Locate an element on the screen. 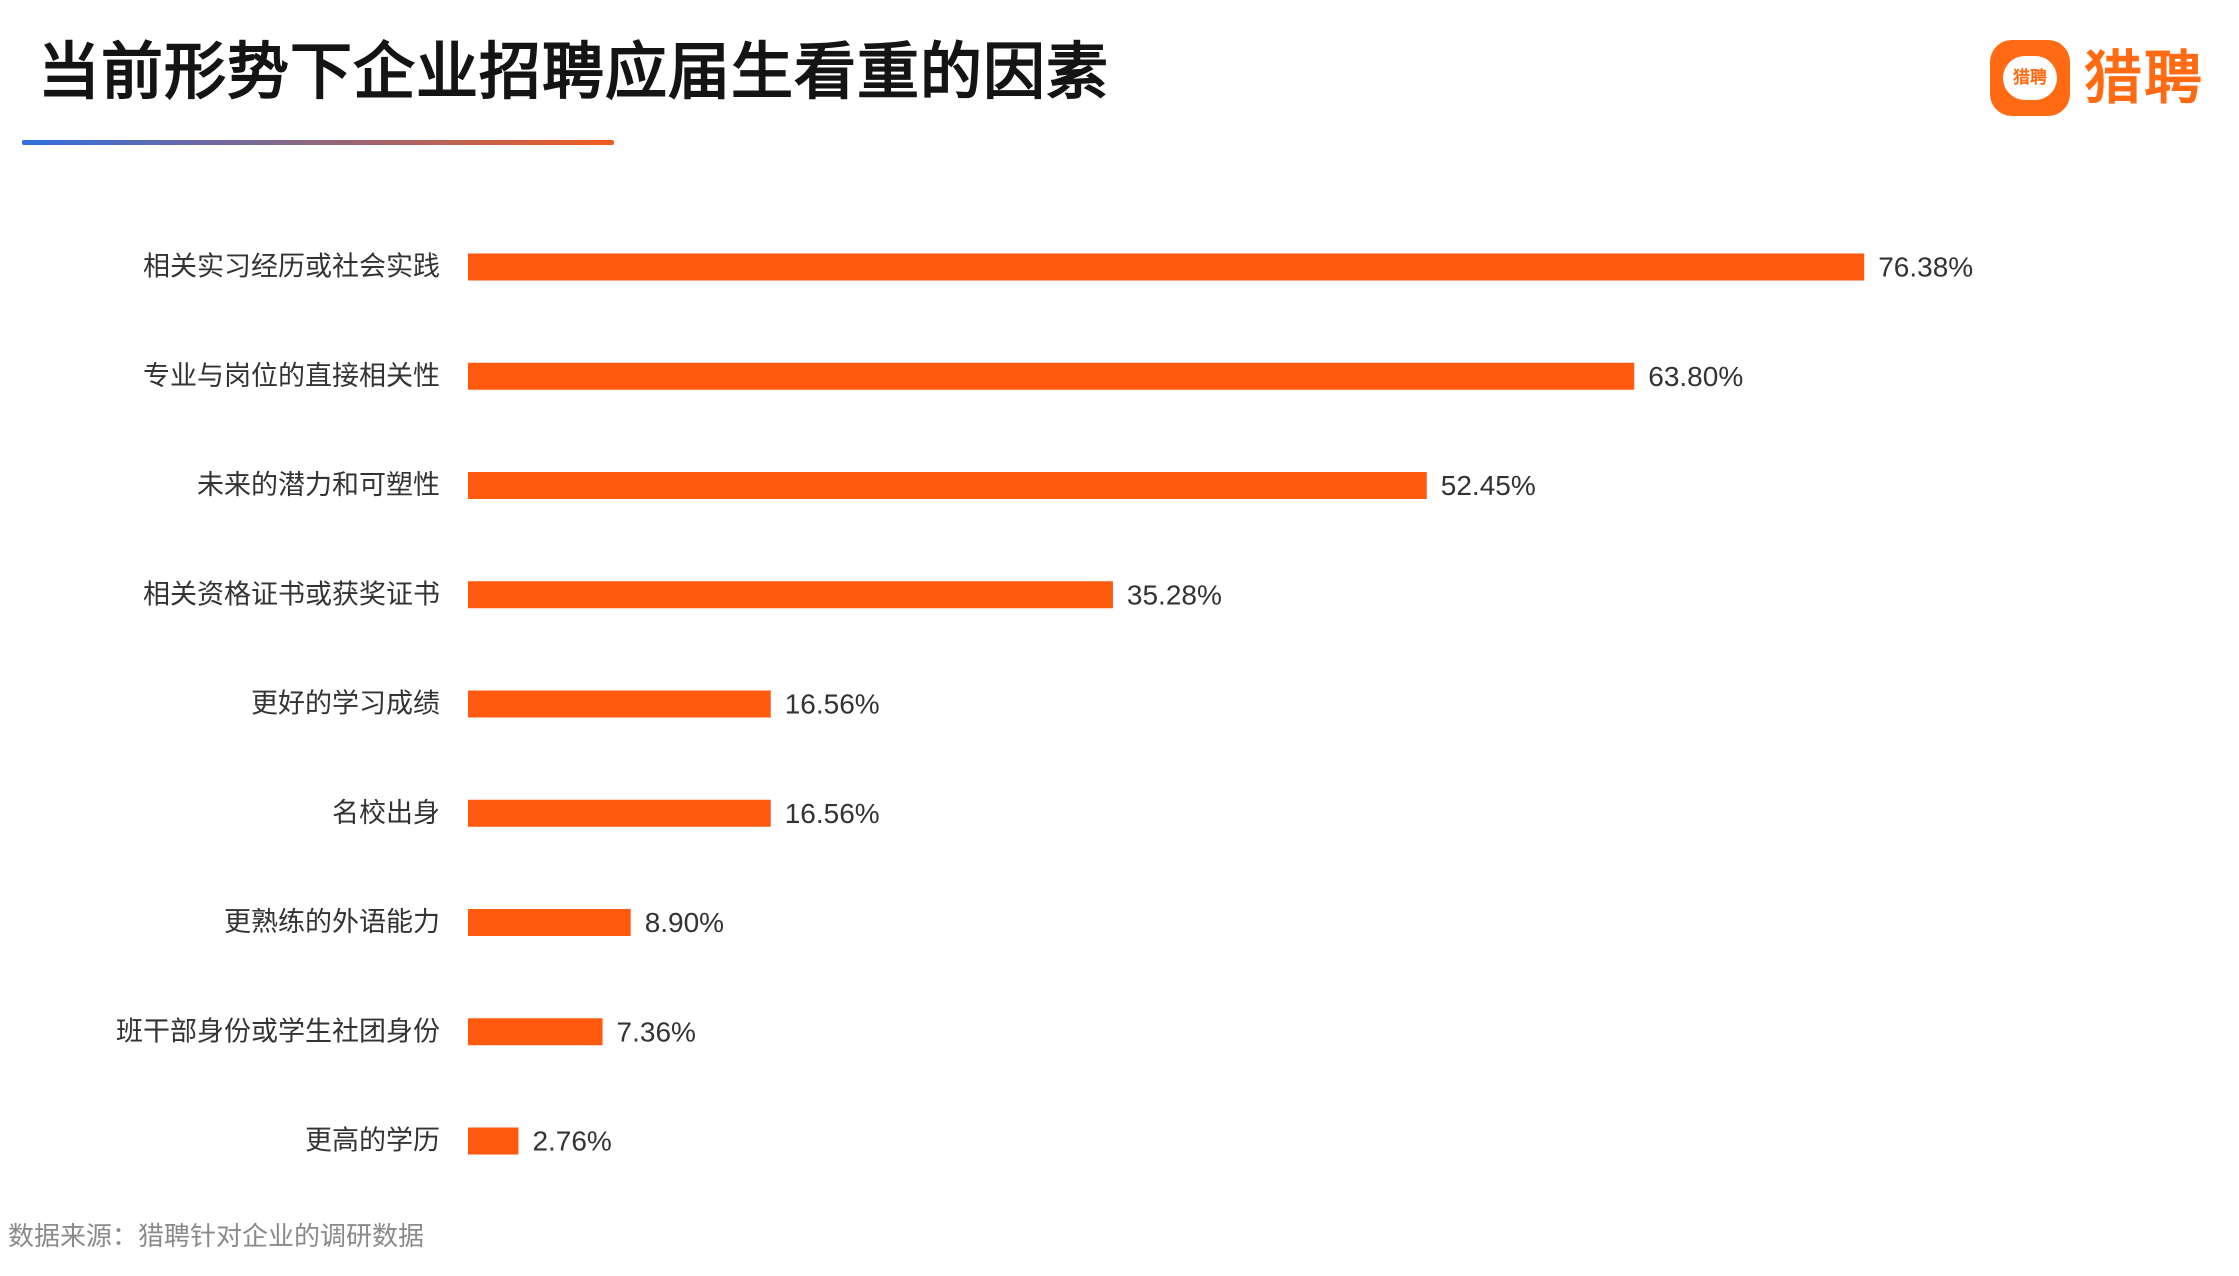 The image size is (2239, 1276). category-label: 相关资格证书或获奖证书 is located at coordinates (291, 594).